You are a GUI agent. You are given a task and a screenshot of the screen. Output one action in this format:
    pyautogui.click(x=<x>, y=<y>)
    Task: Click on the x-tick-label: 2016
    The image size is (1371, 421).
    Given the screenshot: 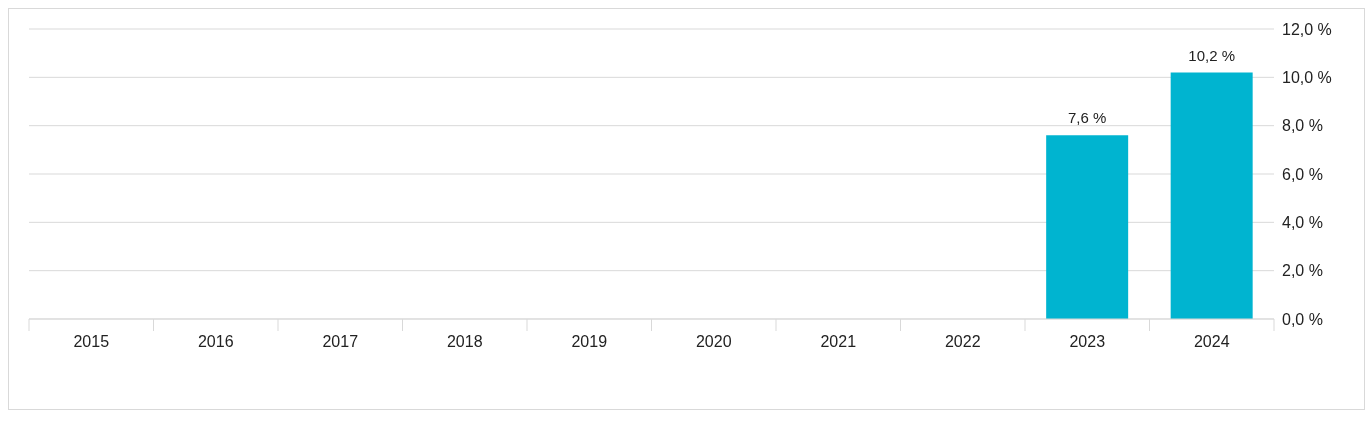 What is the action you would take?
    pyautogui.click(x=215, y=341)
    